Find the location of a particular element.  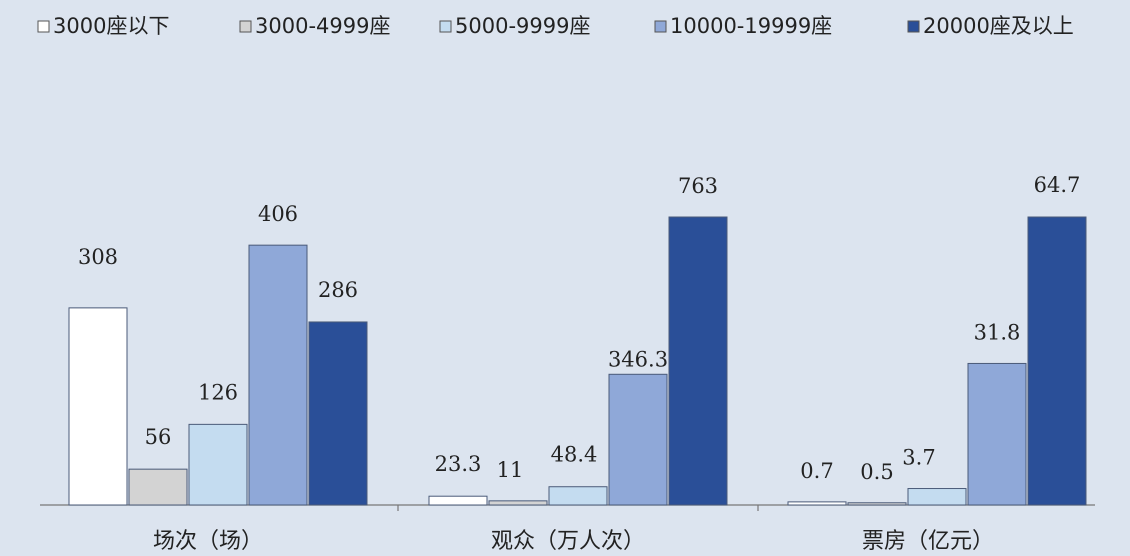

data-label-g2-s0: 0.7 is located at coordinates (816, 471).